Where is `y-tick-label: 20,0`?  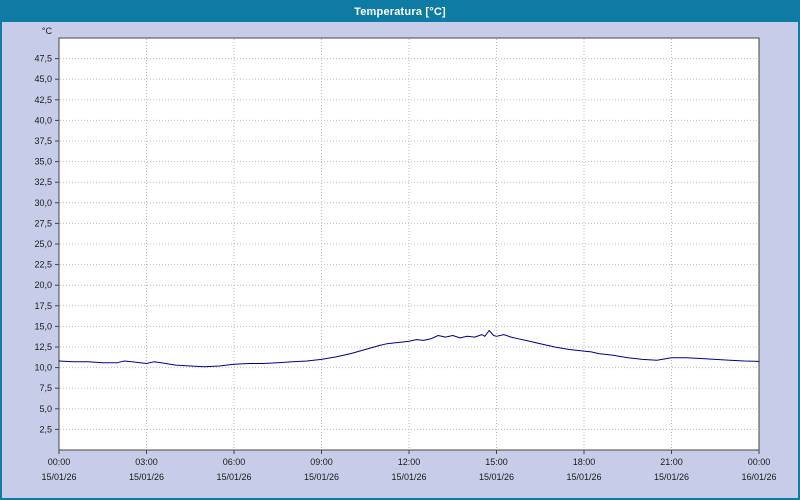
y-tick-label: 20,0 is located at coordinates (43, 285).